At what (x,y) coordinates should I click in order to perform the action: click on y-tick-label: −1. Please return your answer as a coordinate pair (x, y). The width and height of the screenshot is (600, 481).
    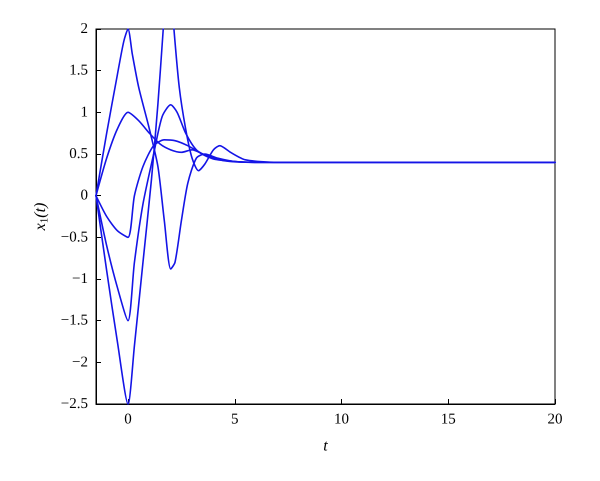
    Looking at the image, I should click on (80, 279).